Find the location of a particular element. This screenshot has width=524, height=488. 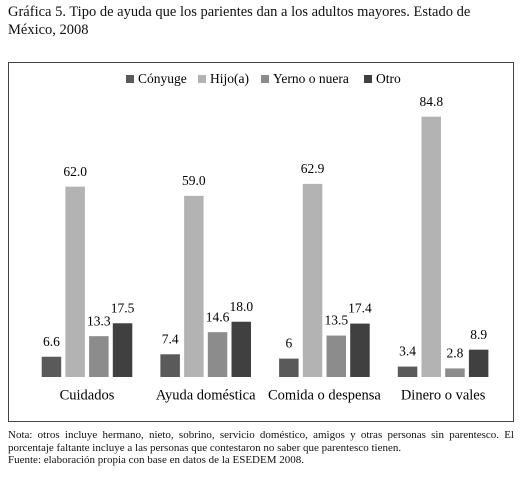

x-tick-label: Ayuda doméstica is located at coordinates (206, 395).